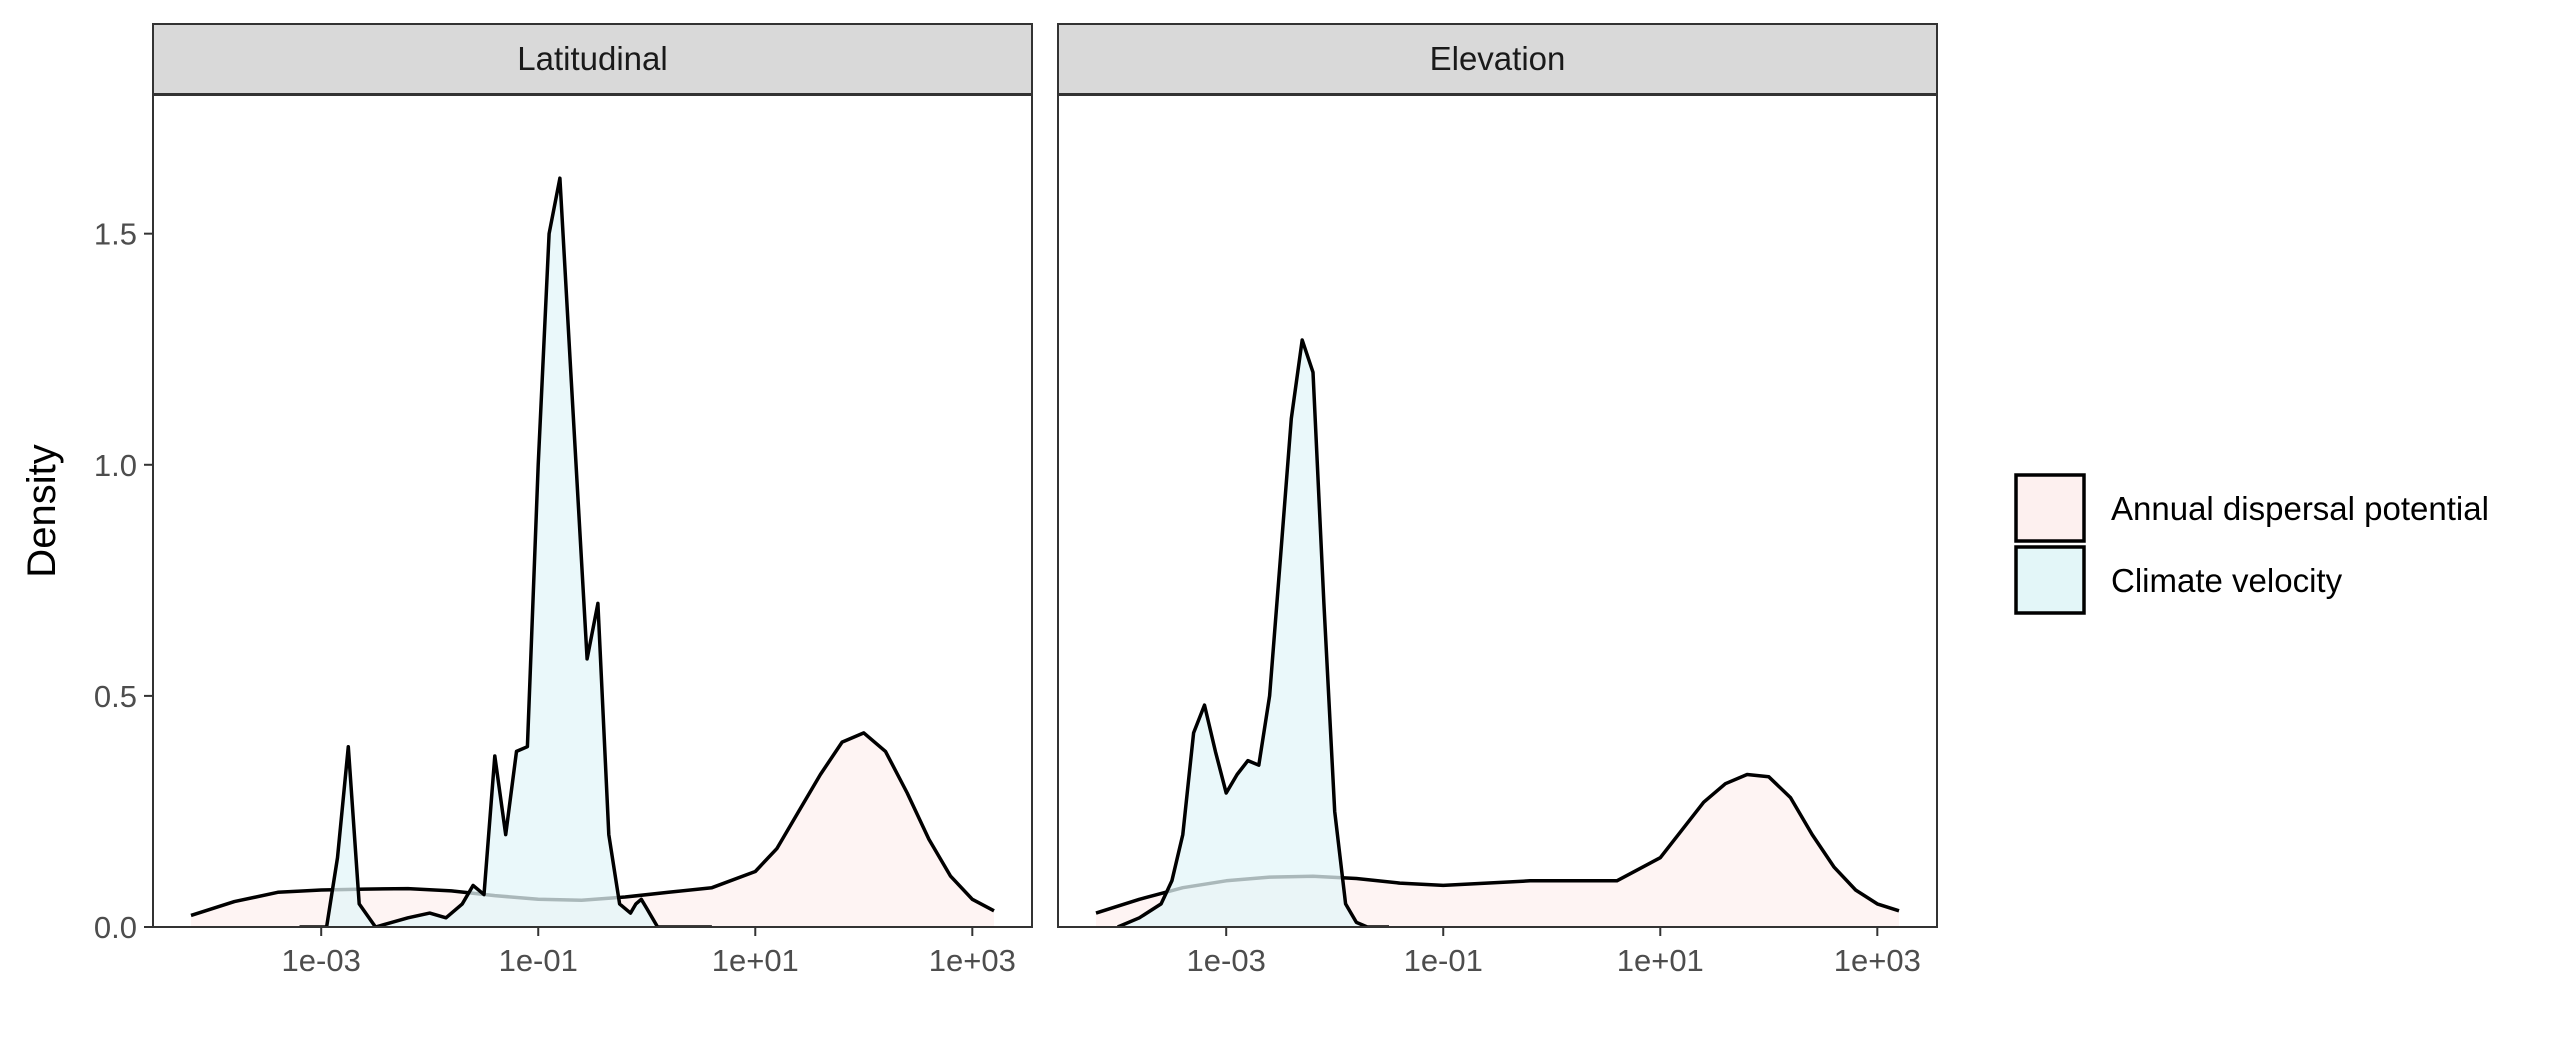 The height and width of the screenshot is (1050, 2550). Describe the element at coordinates (1226, 960) in the screenshot. I see `x-tick-label-1-0: 1e-03` at that location.